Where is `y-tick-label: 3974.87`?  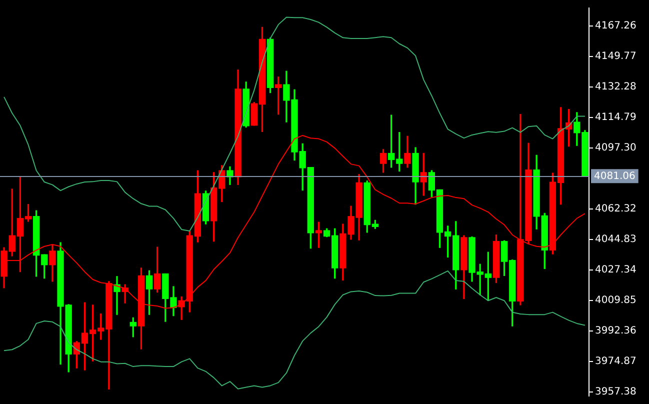 y-tick-label: 3974.87 is located at coordinates (615, 361).